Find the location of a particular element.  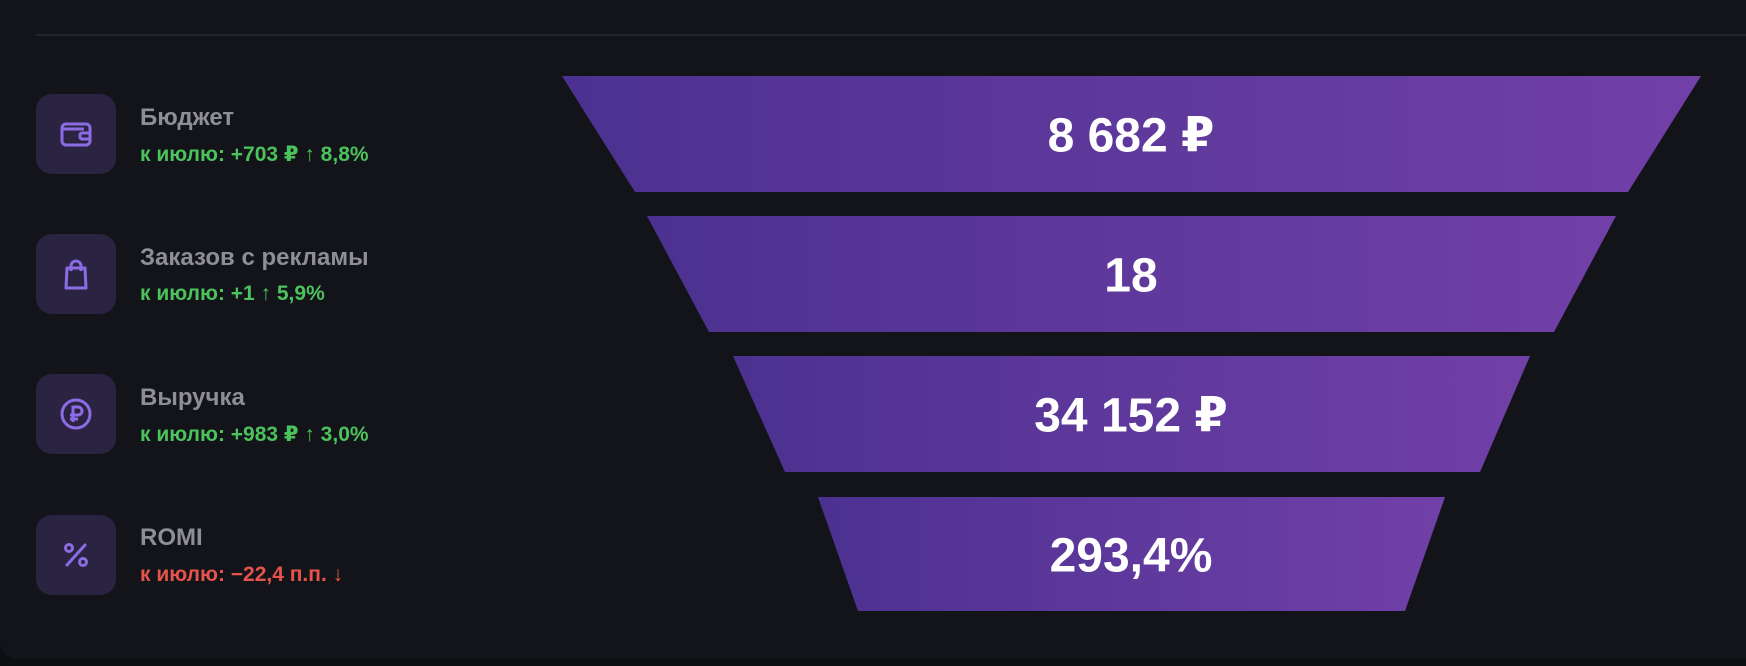

metric-change: к июлю: +983 ₽ ↑ 3,0% is located at coordinates (254, 434).